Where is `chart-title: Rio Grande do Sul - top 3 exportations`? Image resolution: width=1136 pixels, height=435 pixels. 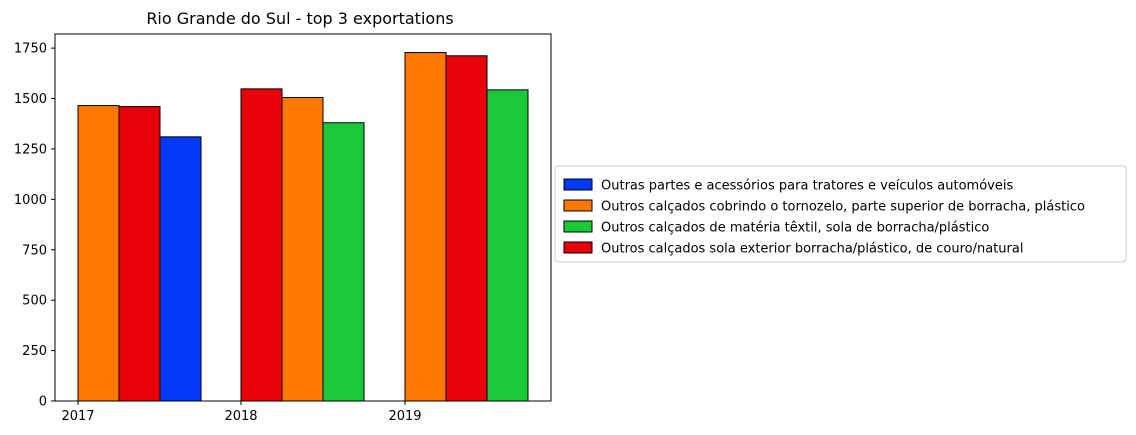 chart-title: Rio Grande do Sul - top 3 exportations is located at coordinates (299, 18).